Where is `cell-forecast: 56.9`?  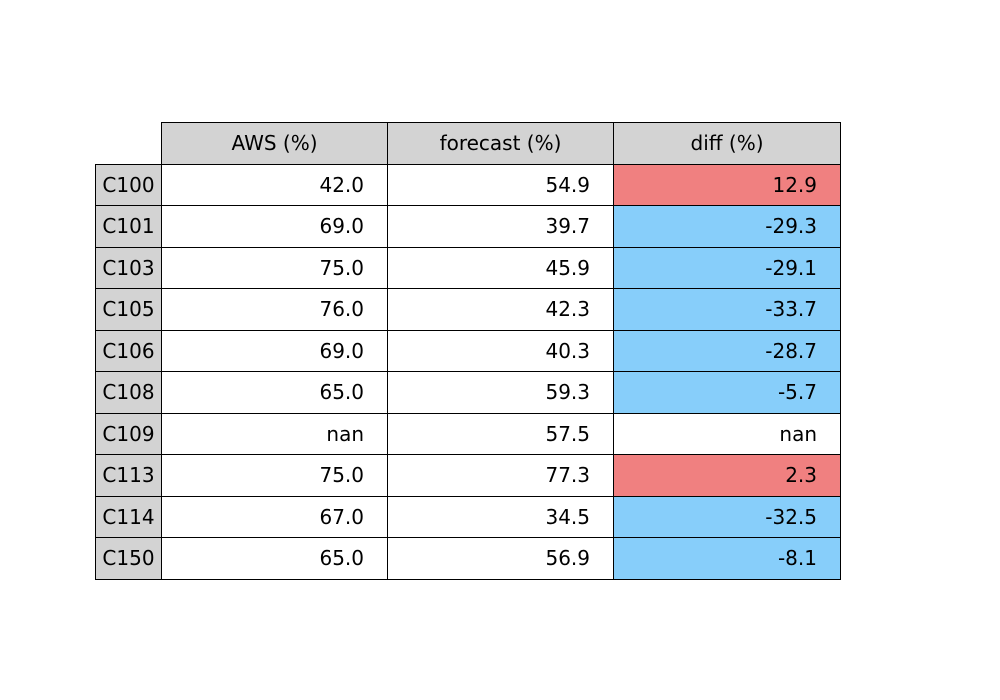
cell-forecast: 56.9 is located at coordinates (500, 558).